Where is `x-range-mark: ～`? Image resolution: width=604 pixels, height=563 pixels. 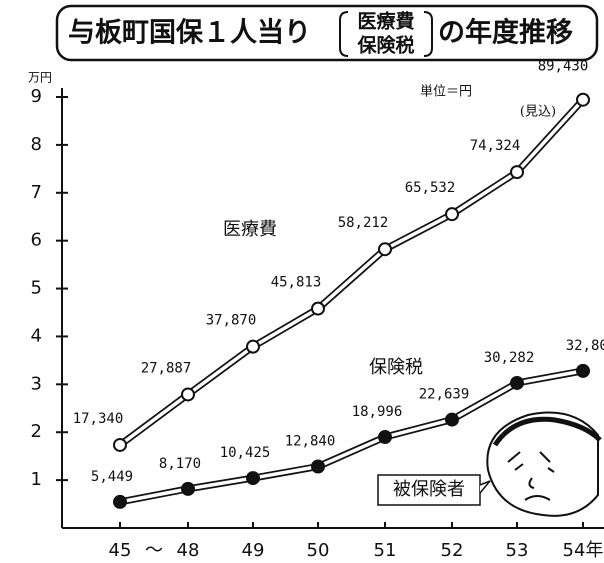 x-range-mark: ～ is located at coordinates (154, 550).